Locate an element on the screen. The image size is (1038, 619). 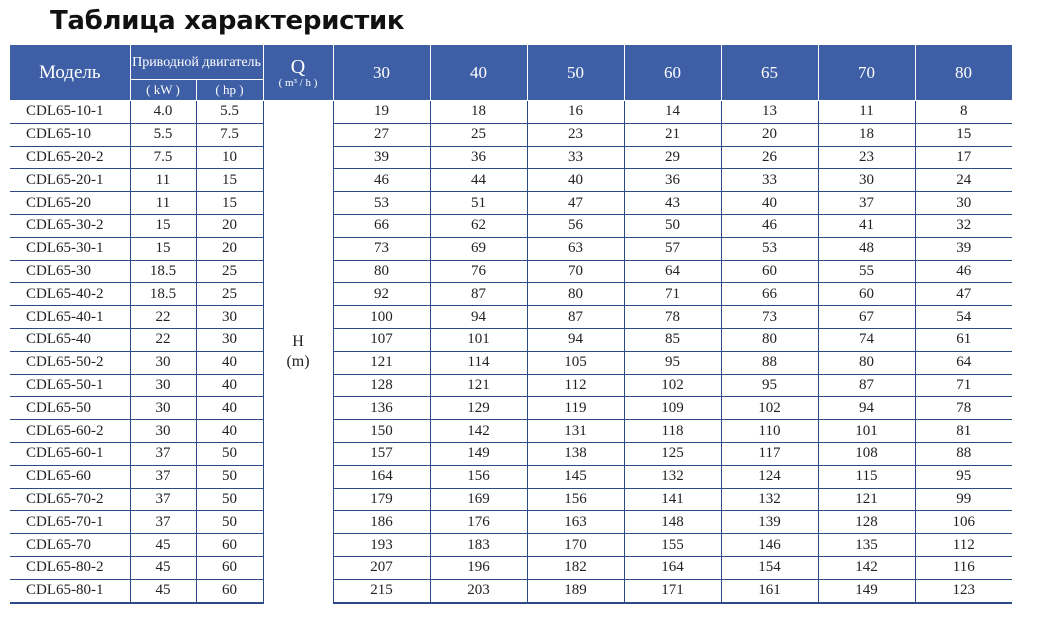
head-value-cell: 85 is located at coordinates (673, 340).